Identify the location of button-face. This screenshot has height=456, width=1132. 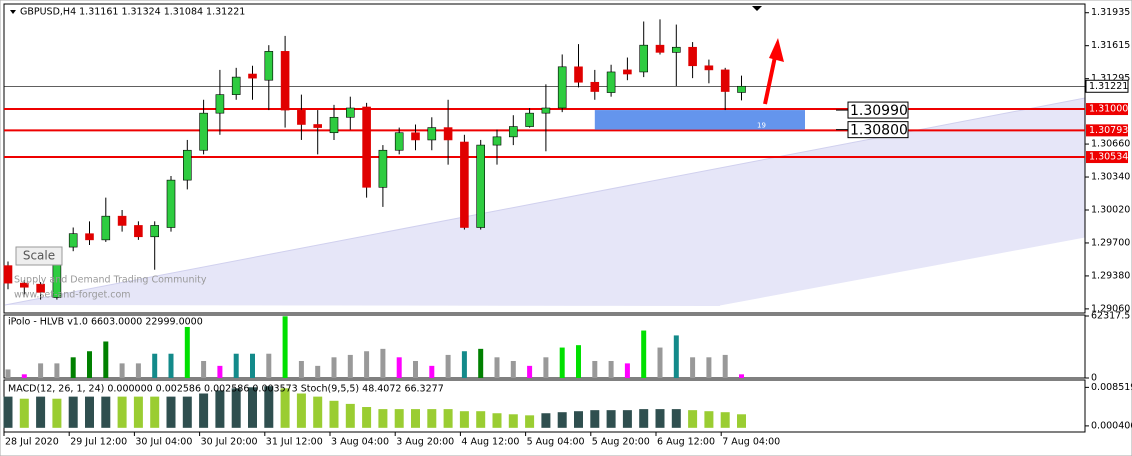
(39, 256).